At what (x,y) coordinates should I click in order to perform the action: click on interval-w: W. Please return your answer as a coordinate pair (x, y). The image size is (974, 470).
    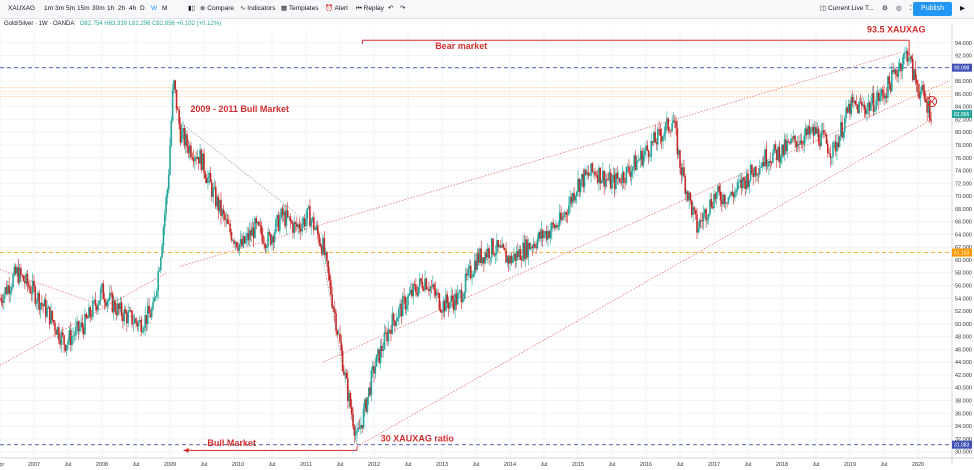
    Looking at the image, I should click on (154, 8).